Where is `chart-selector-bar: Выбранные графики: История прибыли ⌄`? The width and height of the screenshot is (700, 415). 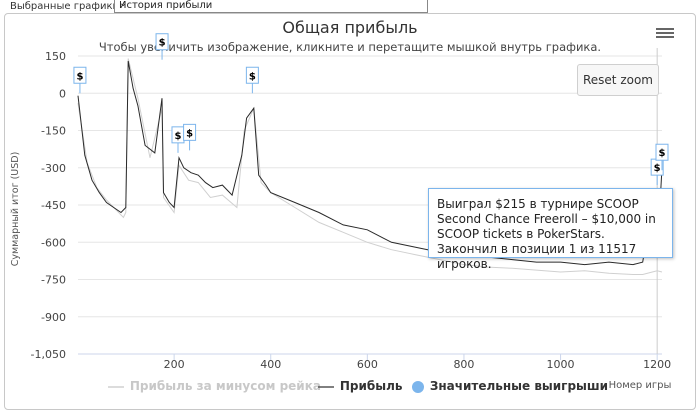 chart-selector-bar: Выбранные графики: История прибыли ⌄ is located at coordinates (350, 7).